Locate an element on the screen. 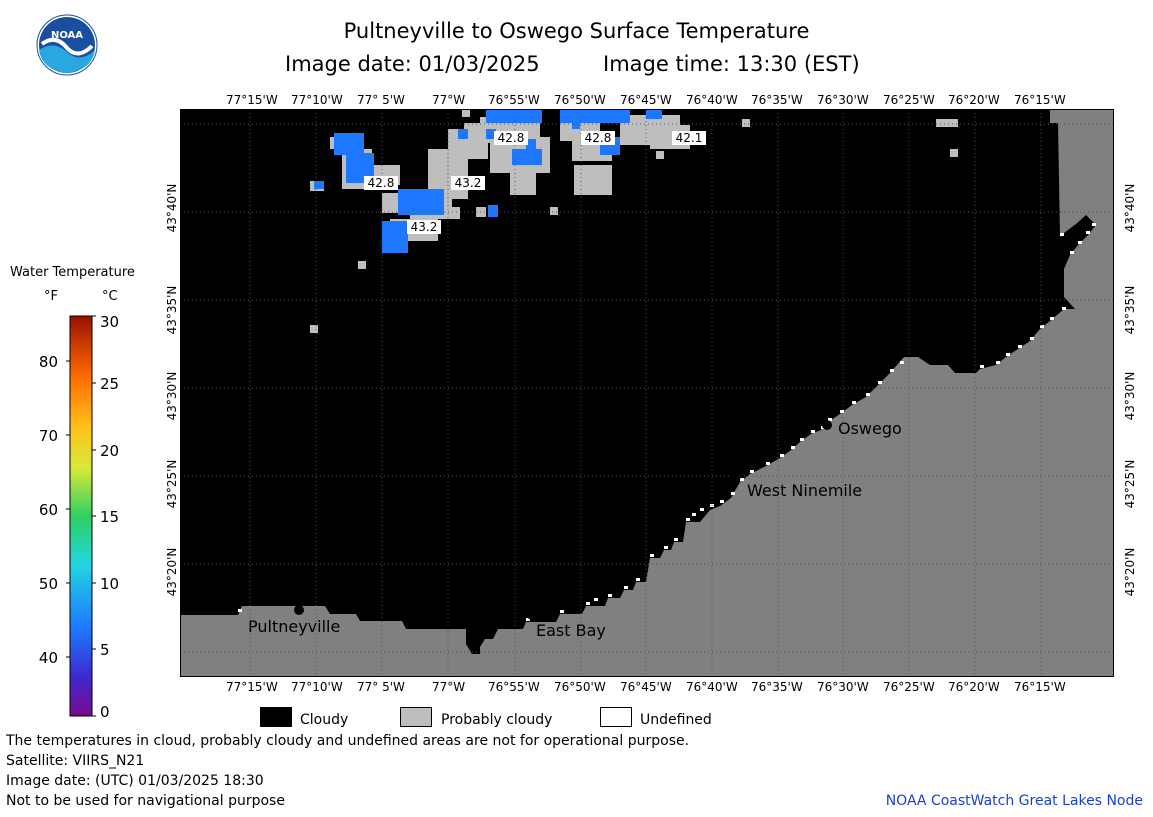 The image size is (1153, 817). place-label-oswego: Oswego is located at coordinates (870, 428).